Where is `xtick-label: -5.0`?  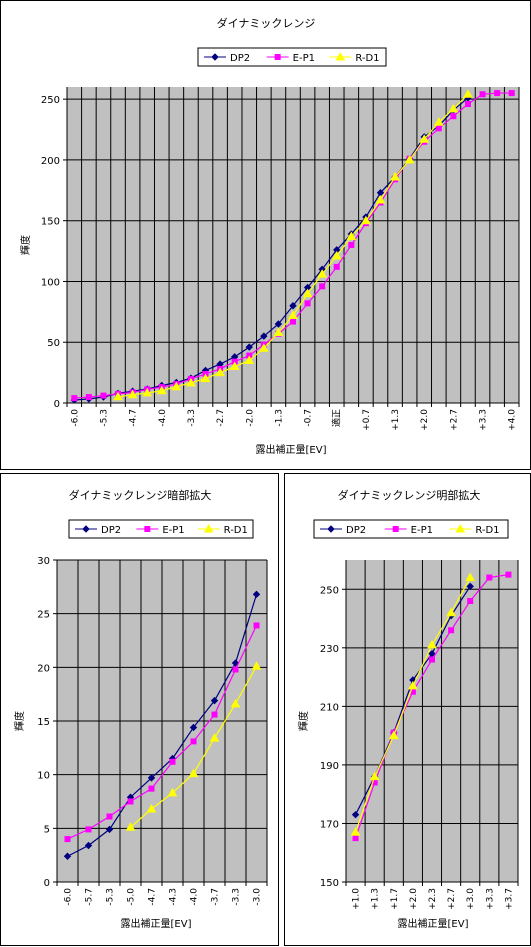
xtick-label: -5.0 is located at coordinates (132, 897).